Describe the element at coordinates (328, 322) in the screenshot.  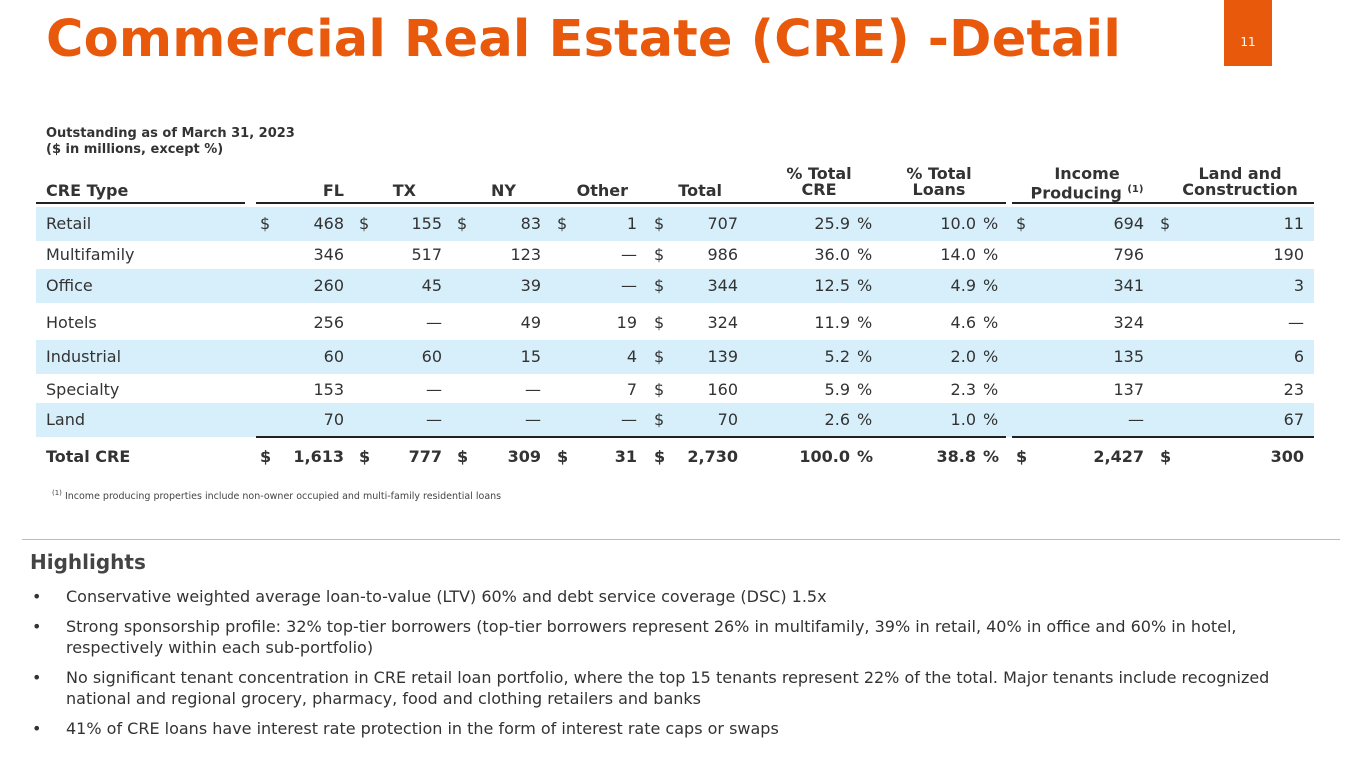
I see `cell-fl: 256` at that location.